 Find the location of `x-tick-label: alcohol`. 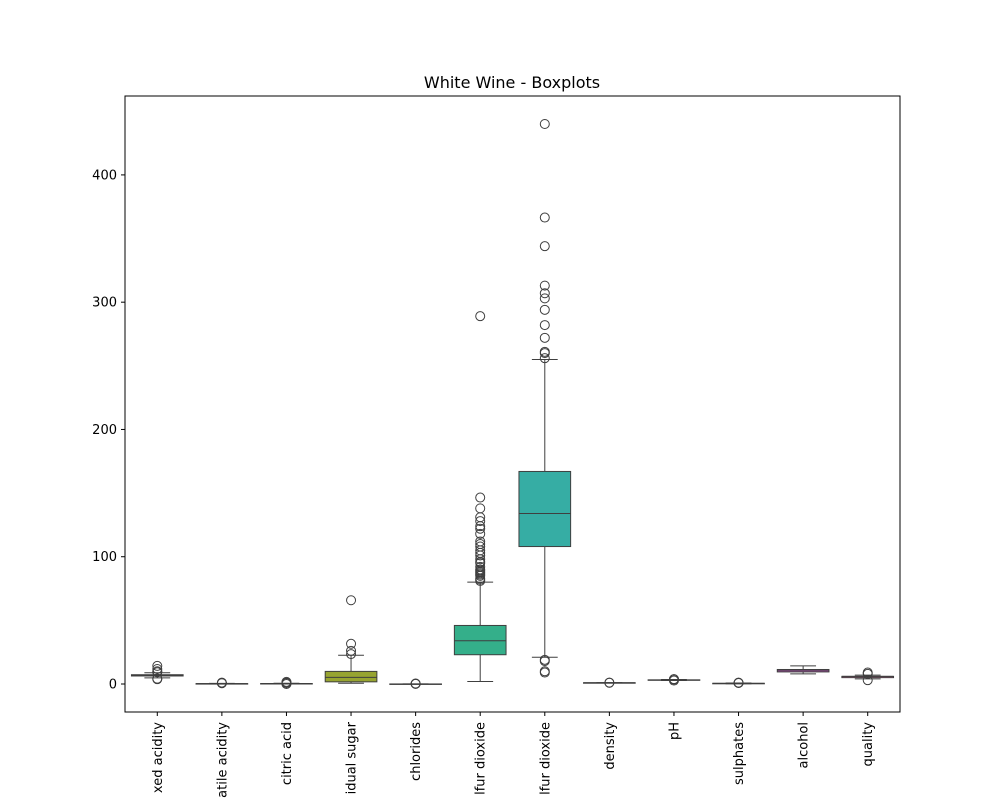

x-tick-label: alcohol is located at coordinates (804, 745).